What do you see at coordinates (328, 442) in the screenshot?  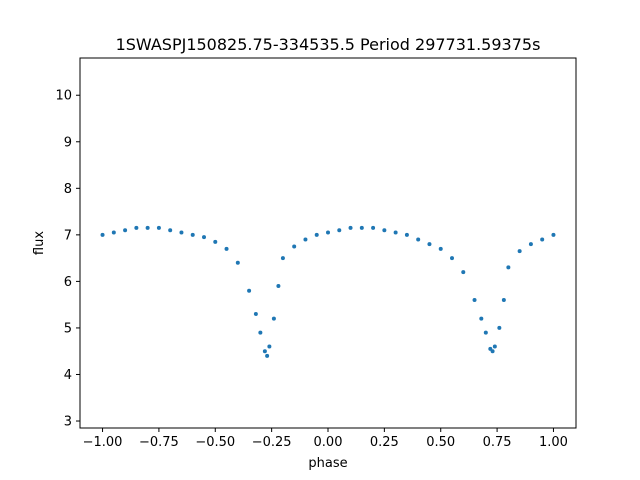 I see `x-tick-label: 0.00` at bounding box center [328, 442].